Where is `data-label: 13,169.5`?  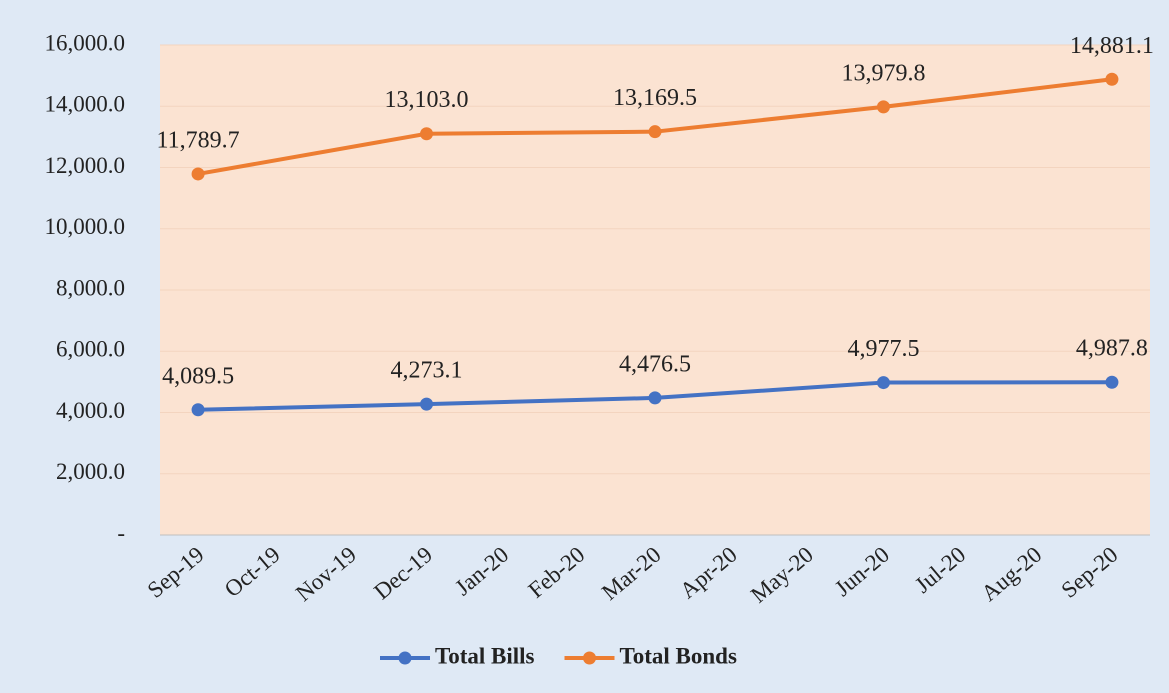
data-label: 13,169.5 is located at coordinates (655, 98).